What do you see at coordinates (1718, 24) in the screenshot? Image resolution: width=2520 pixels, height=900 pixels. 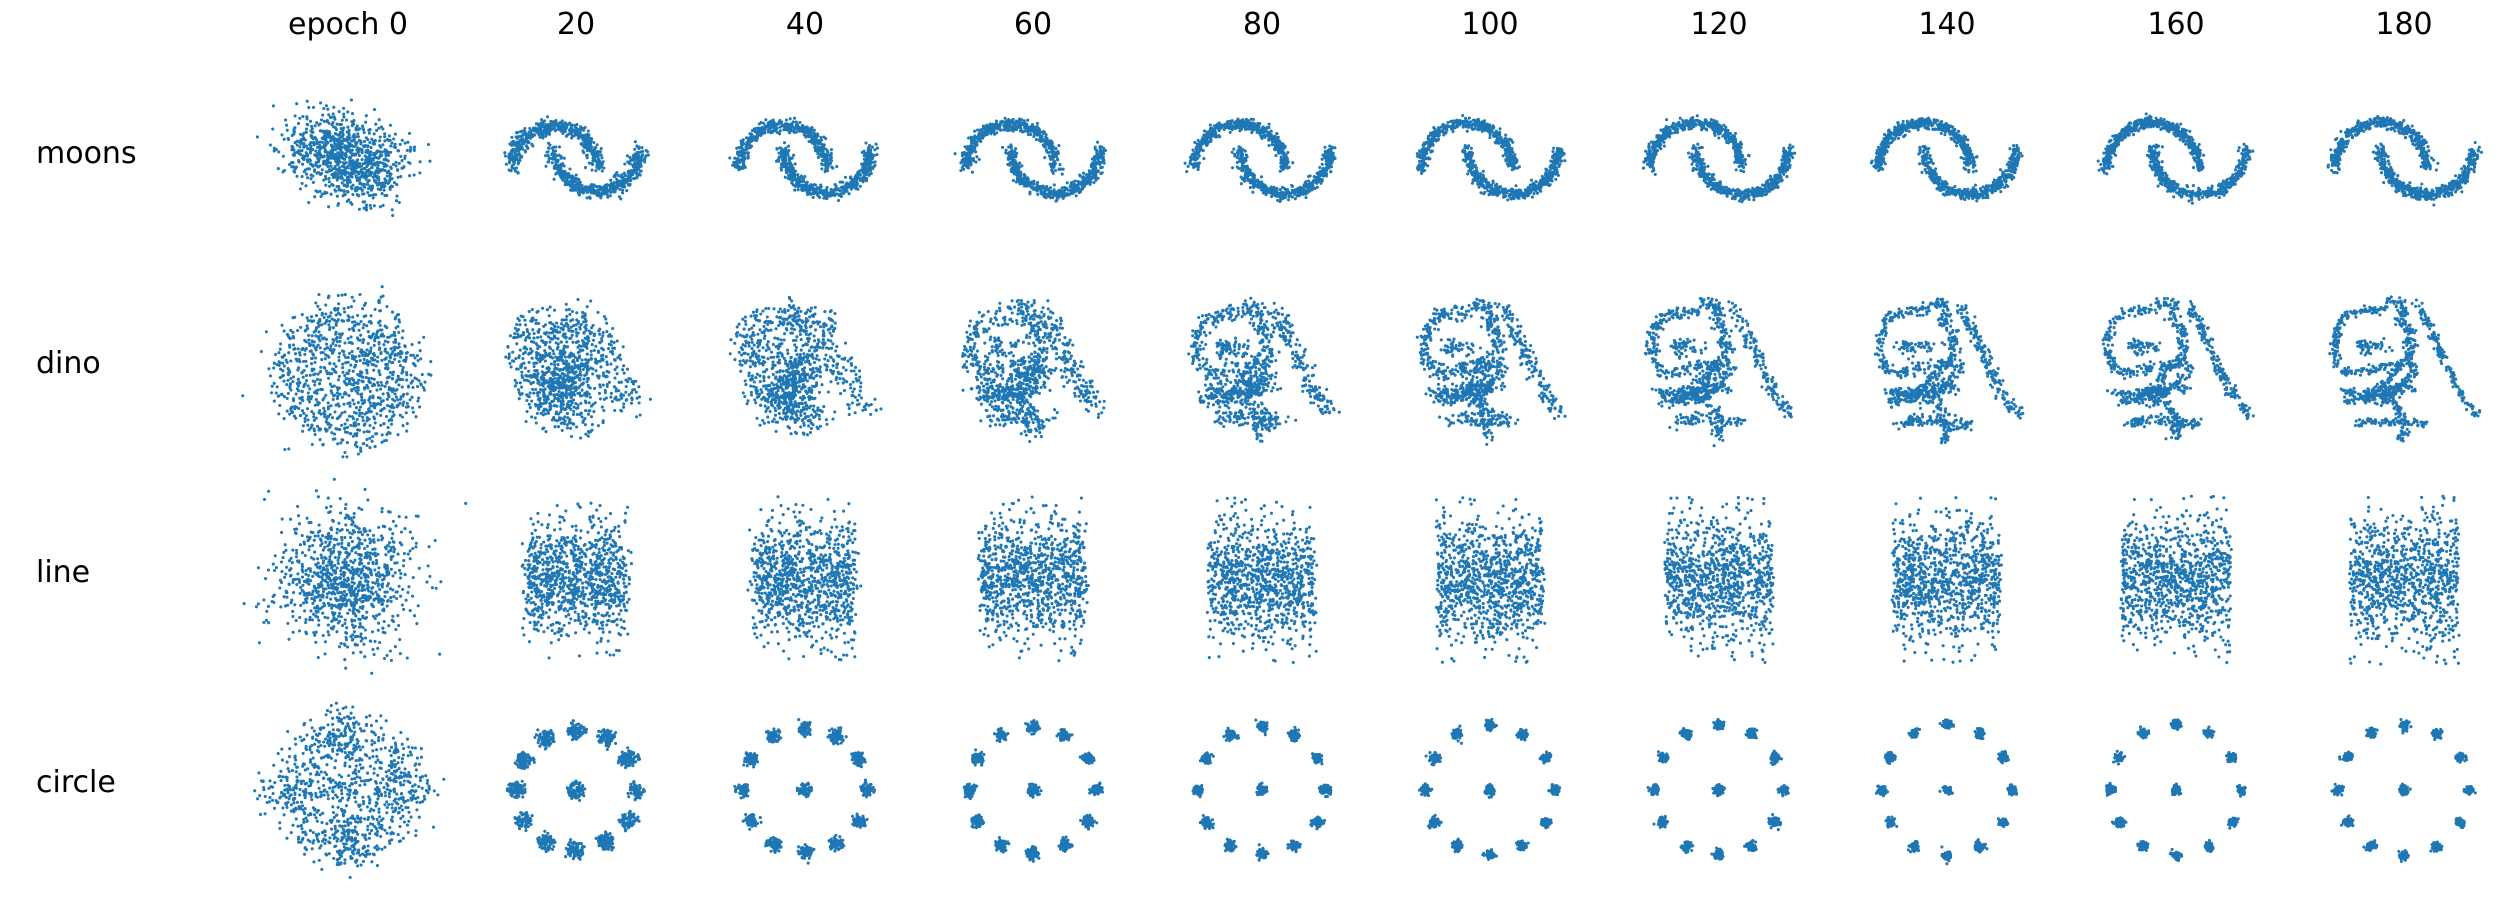 I see `column-label: 120` at bounding box center [1718, 24].